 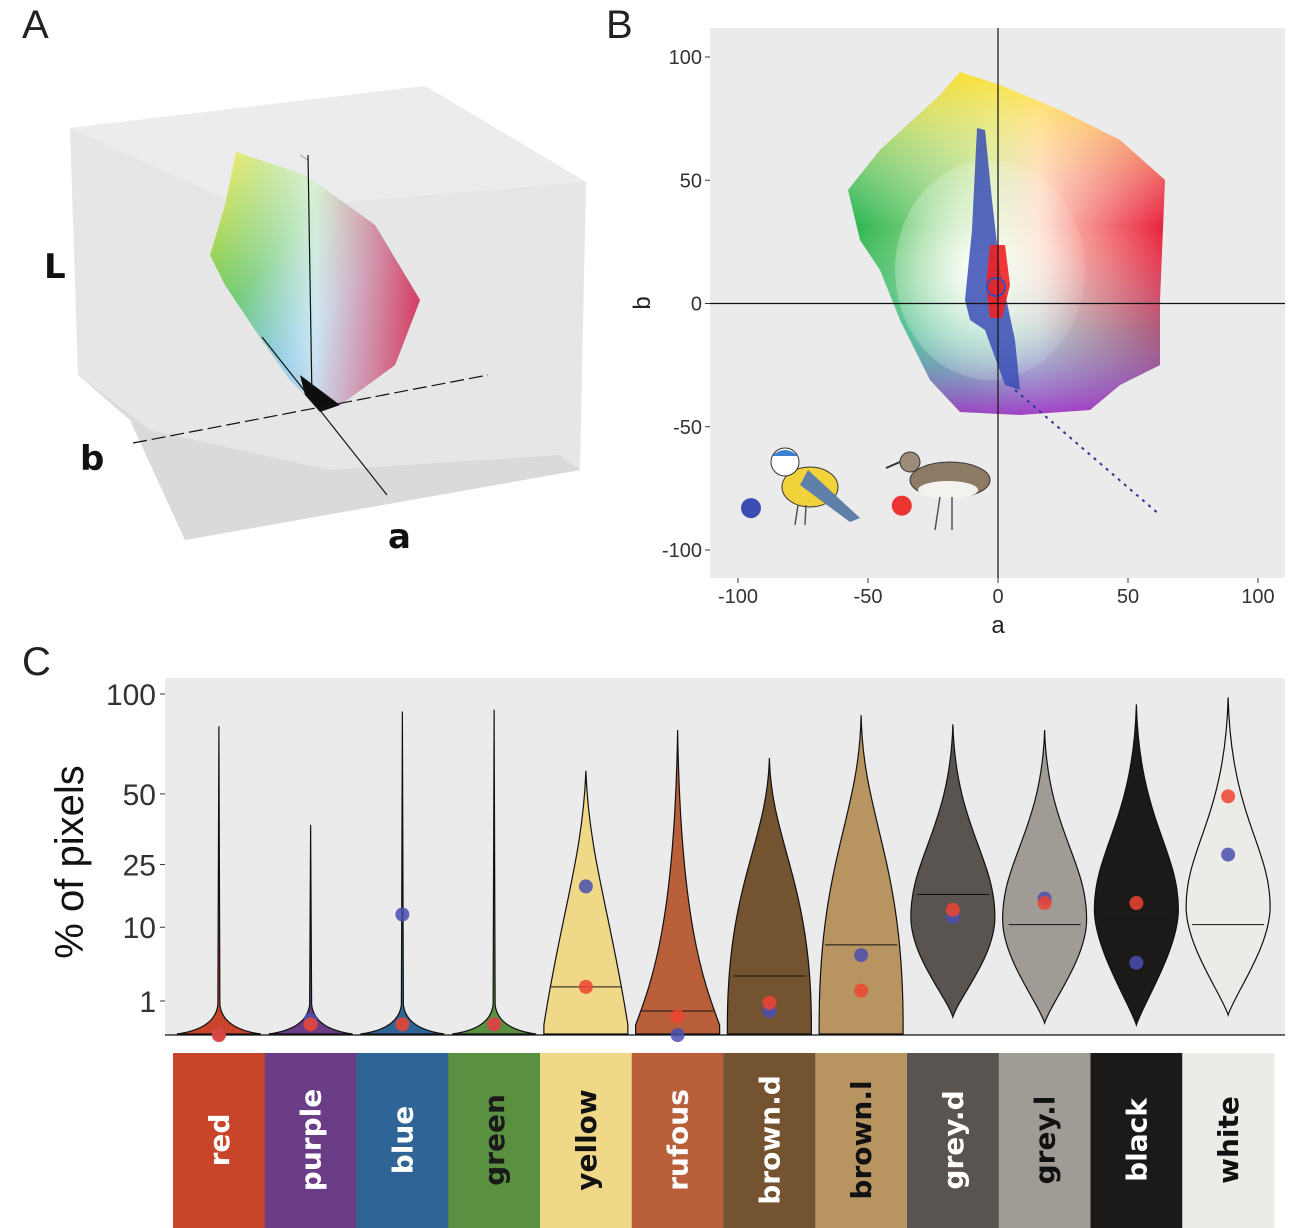 I want to click on category-yellow: yellow, so click(x=586, y=1140).